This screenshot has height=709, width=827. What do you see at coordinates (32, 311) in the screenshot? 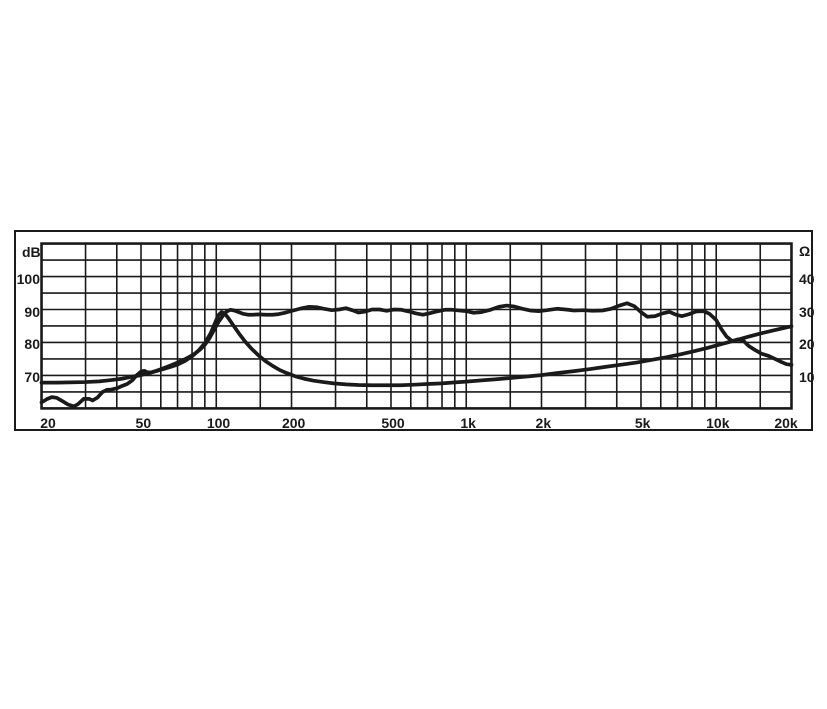
I see `y-tick-label-left: 90` at bounding box center [32, 311].